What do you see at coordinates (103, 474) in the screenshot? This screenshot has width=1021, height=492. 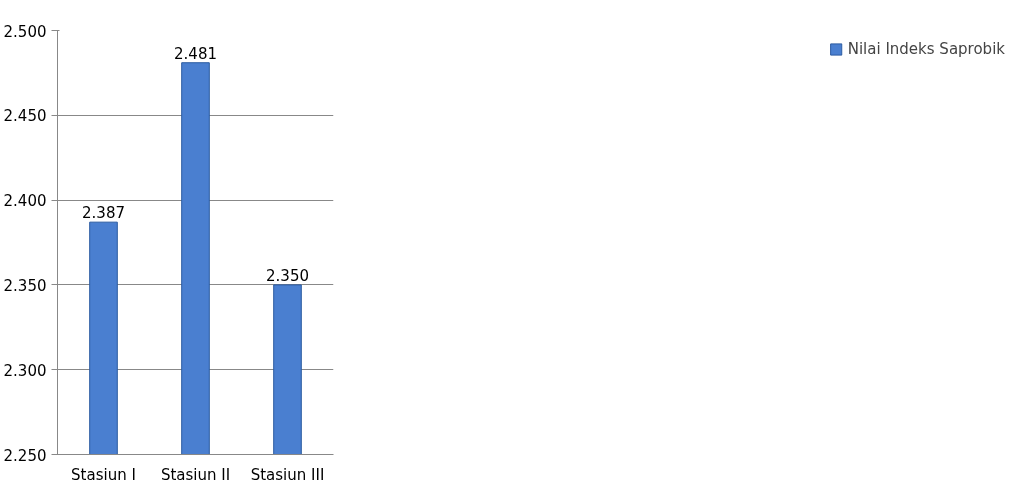 I see `x-tick-label: Stasiun I` at bounding box center [103, 474].